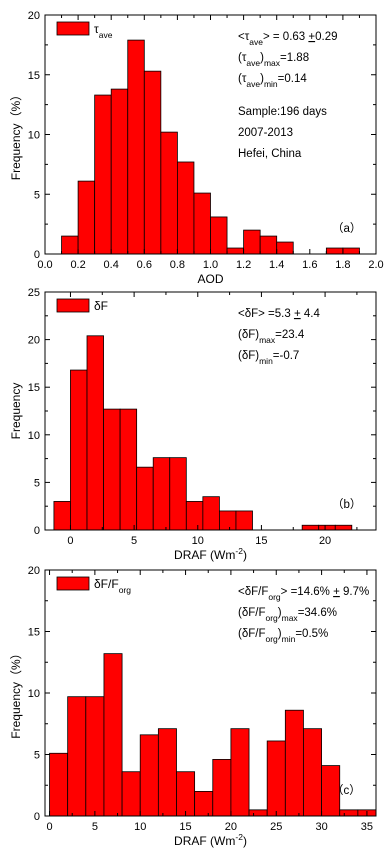  What do you see at coordinates (311, 314) in the screenshot?
I see `annotation-segment: 4.4` at bounding box center [311, 314].